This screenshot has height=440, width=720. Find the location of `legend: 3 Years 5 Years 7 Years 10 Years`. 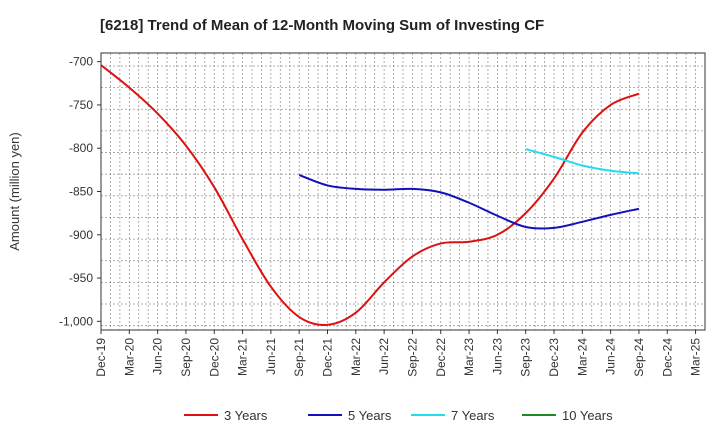

legend: 3 Years 5 Years 7 Years 10 Years is located at coordinates (398, 415).